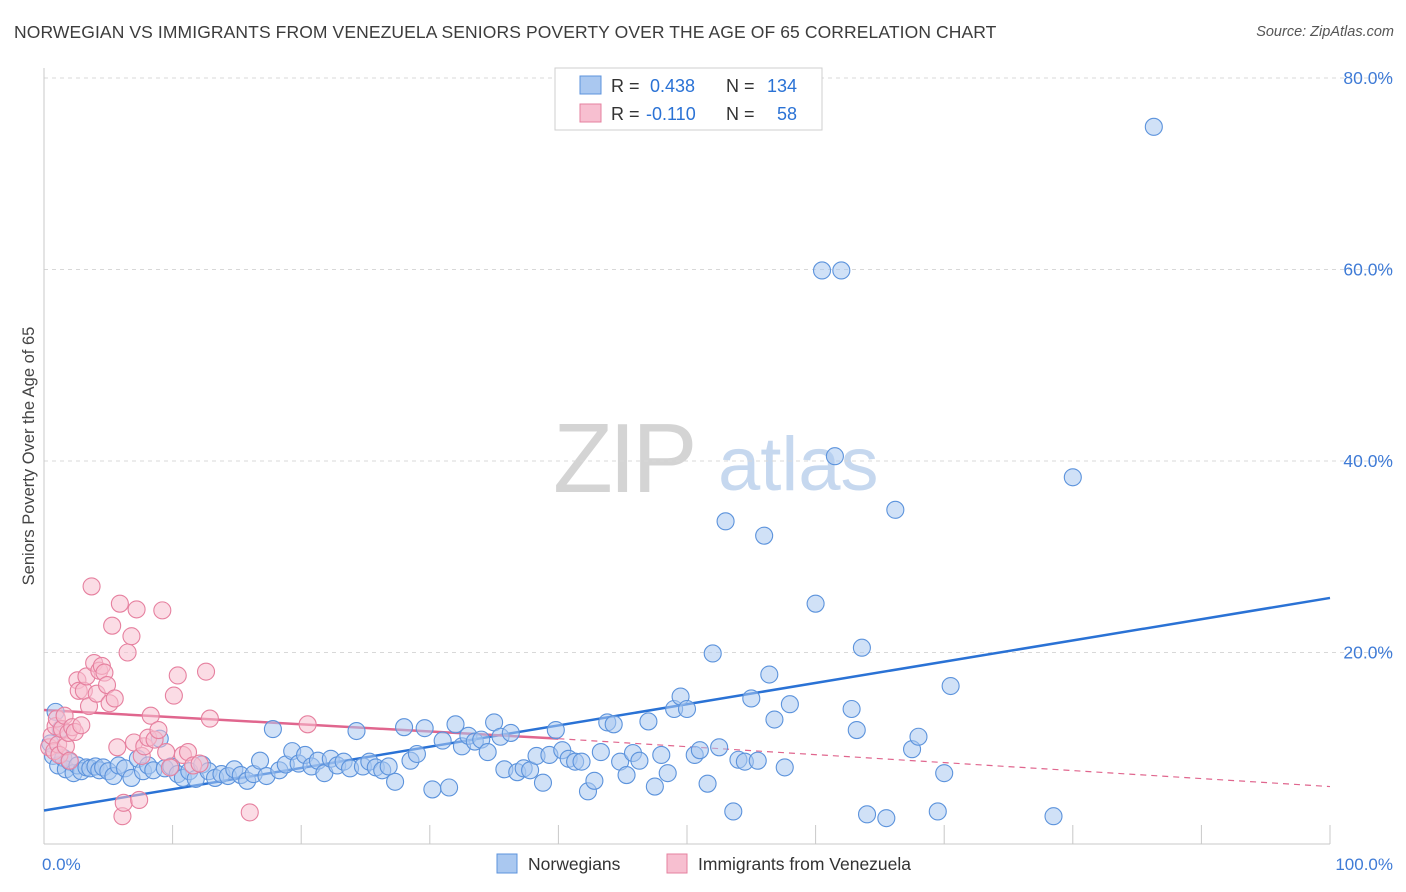 The height and width of the screenshot is (892, 1406). I want to click on legend-n-label-1: N =, so click(740, 86).